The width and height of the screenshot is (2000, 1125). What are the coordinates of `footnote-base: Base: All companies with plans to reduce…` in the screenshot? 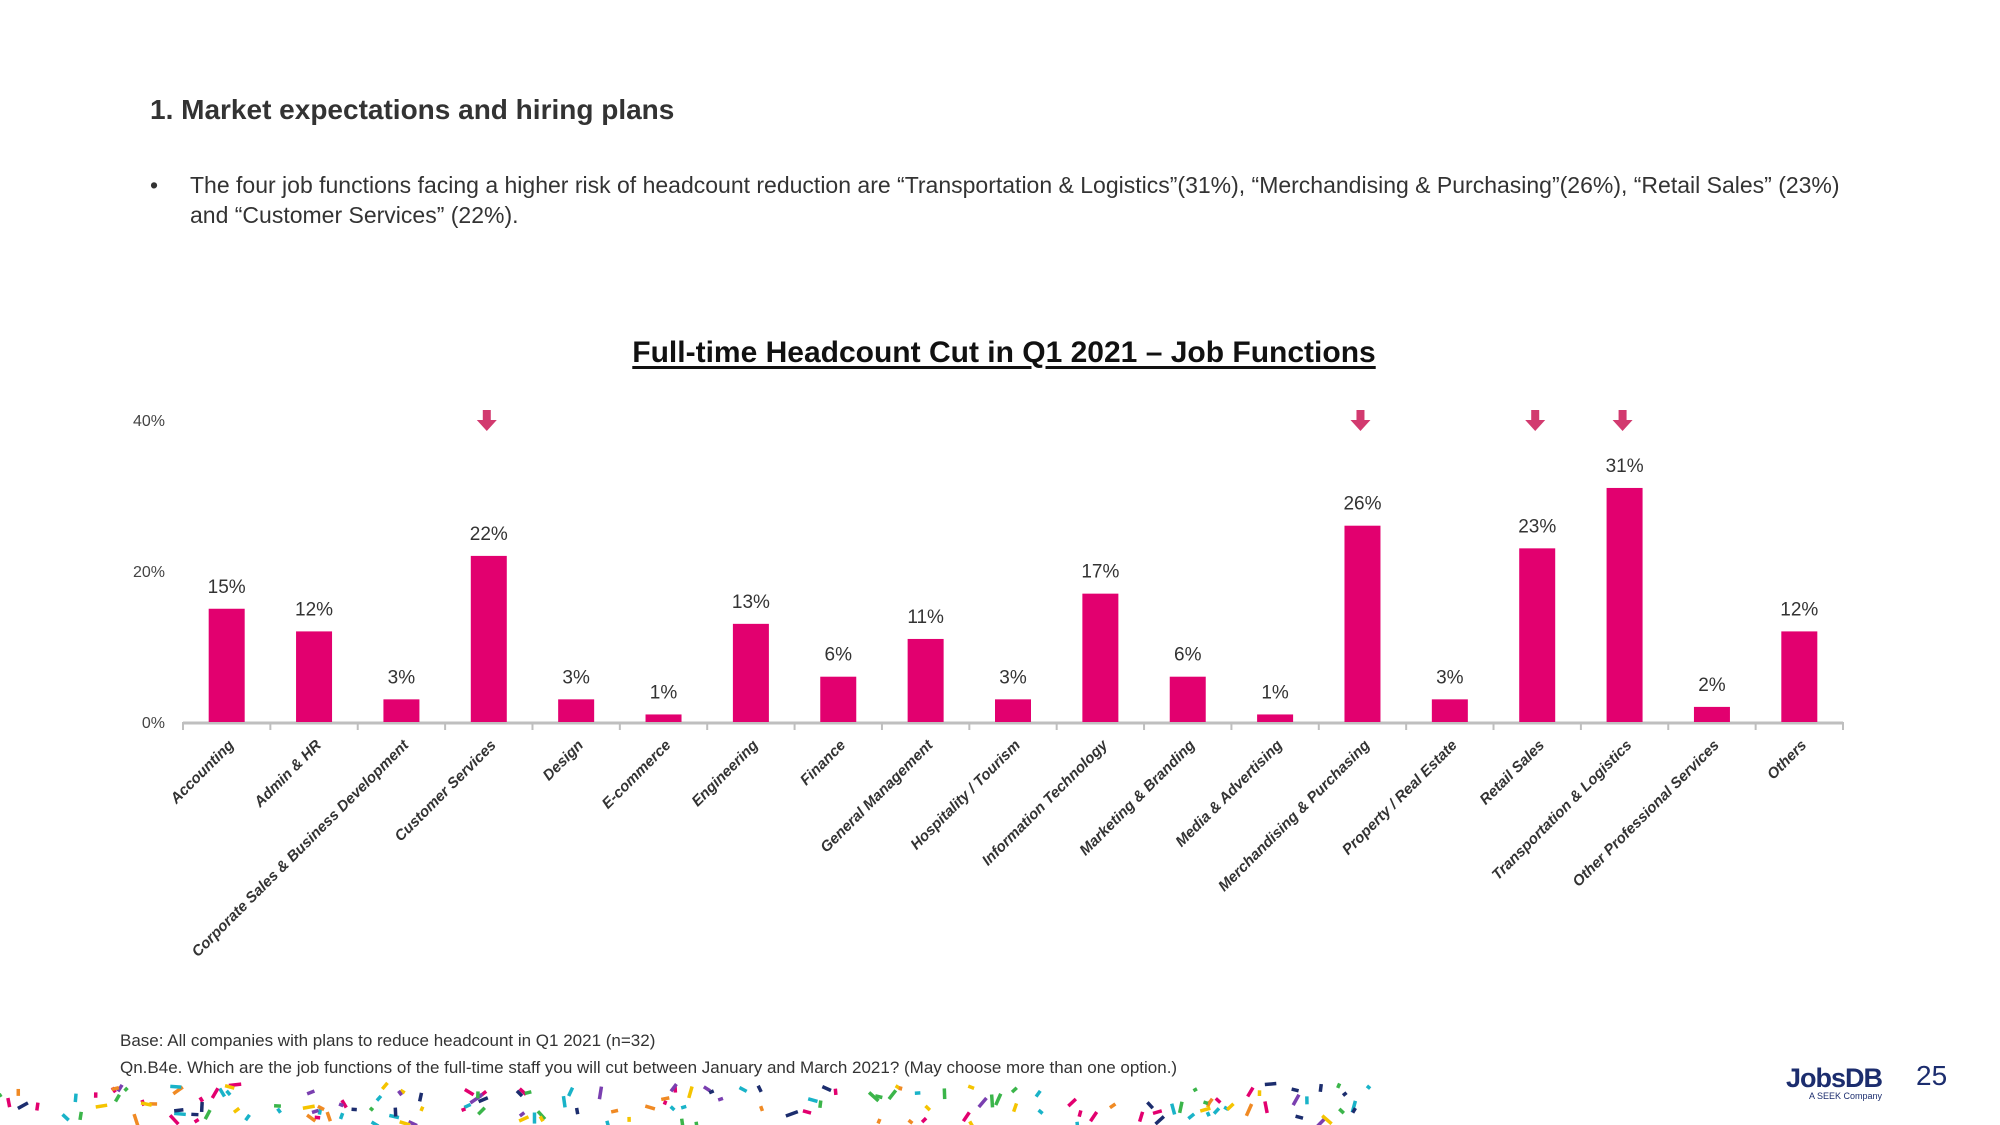 It's located at (388, 1040).